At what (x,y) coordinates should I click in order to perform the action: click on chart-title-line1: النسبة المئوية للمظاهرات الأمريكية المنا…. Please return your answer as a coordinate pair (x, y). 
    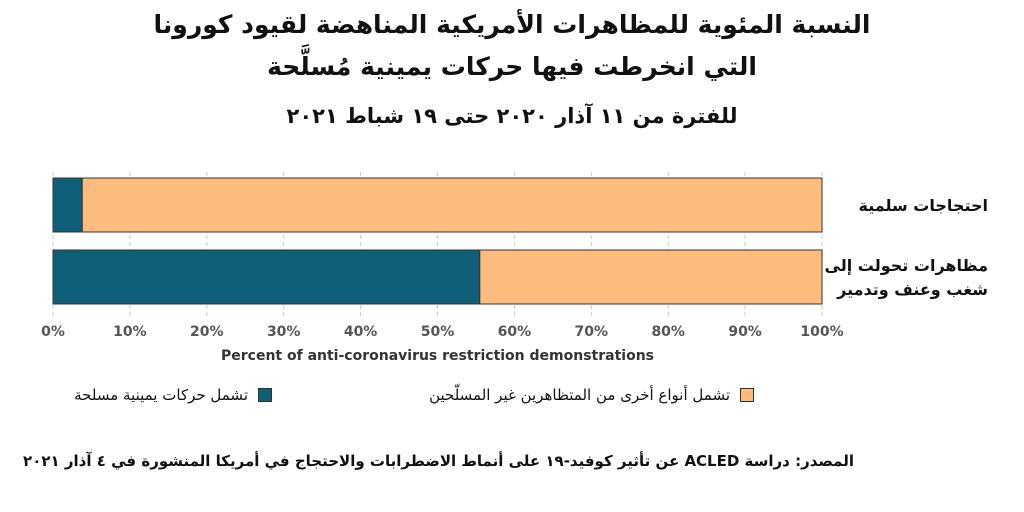
    Looking at the image, I should click on (512, 24).